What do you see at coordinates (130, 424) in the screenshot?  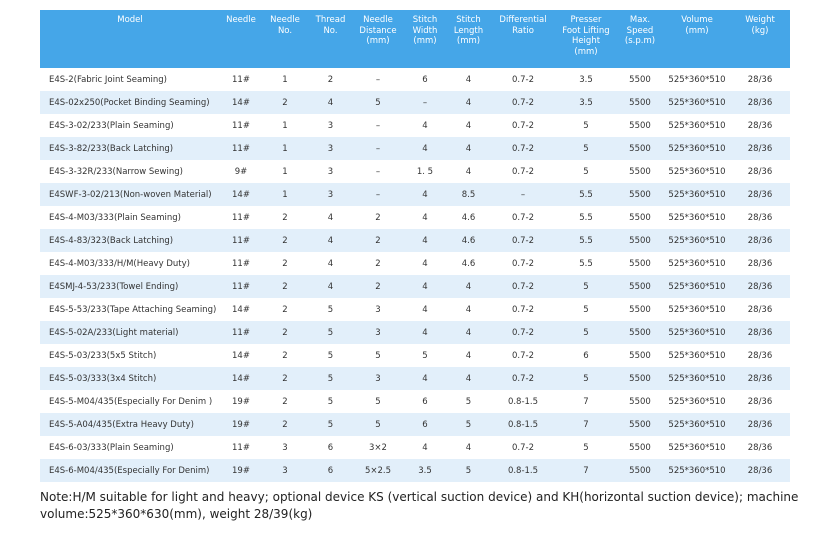 I see `model-cell: E4S-5-A04/435(Extra Heavy Duty)` at bounding box center [130, 424].